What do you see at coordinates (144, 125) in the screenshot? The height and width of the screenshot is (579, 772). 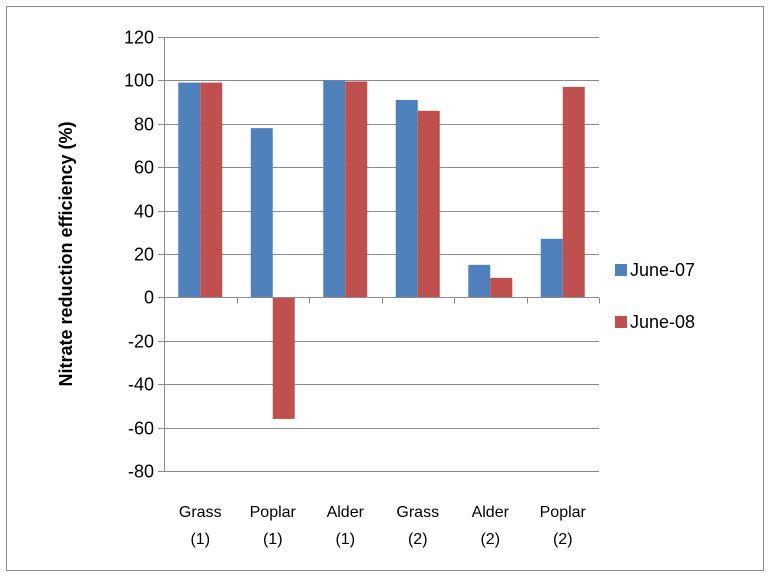 I see `y-tick-label: 80` at bounding box center [144, 125].